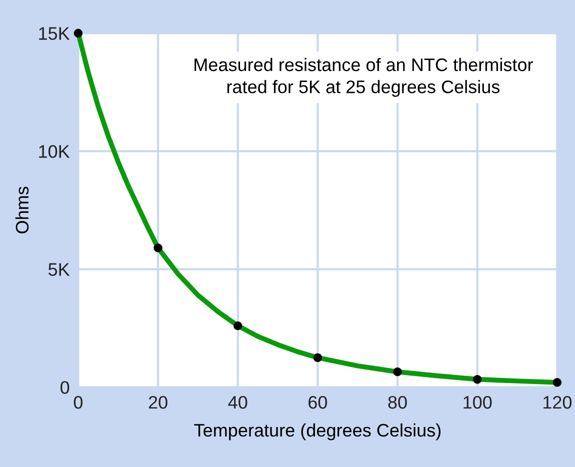 The width and height of the screenshot is (575, 467). What do you see at coordinates (158, 402) in the screenshot?
I see `x-tick-label: 20` at bounding box center [158, 402].